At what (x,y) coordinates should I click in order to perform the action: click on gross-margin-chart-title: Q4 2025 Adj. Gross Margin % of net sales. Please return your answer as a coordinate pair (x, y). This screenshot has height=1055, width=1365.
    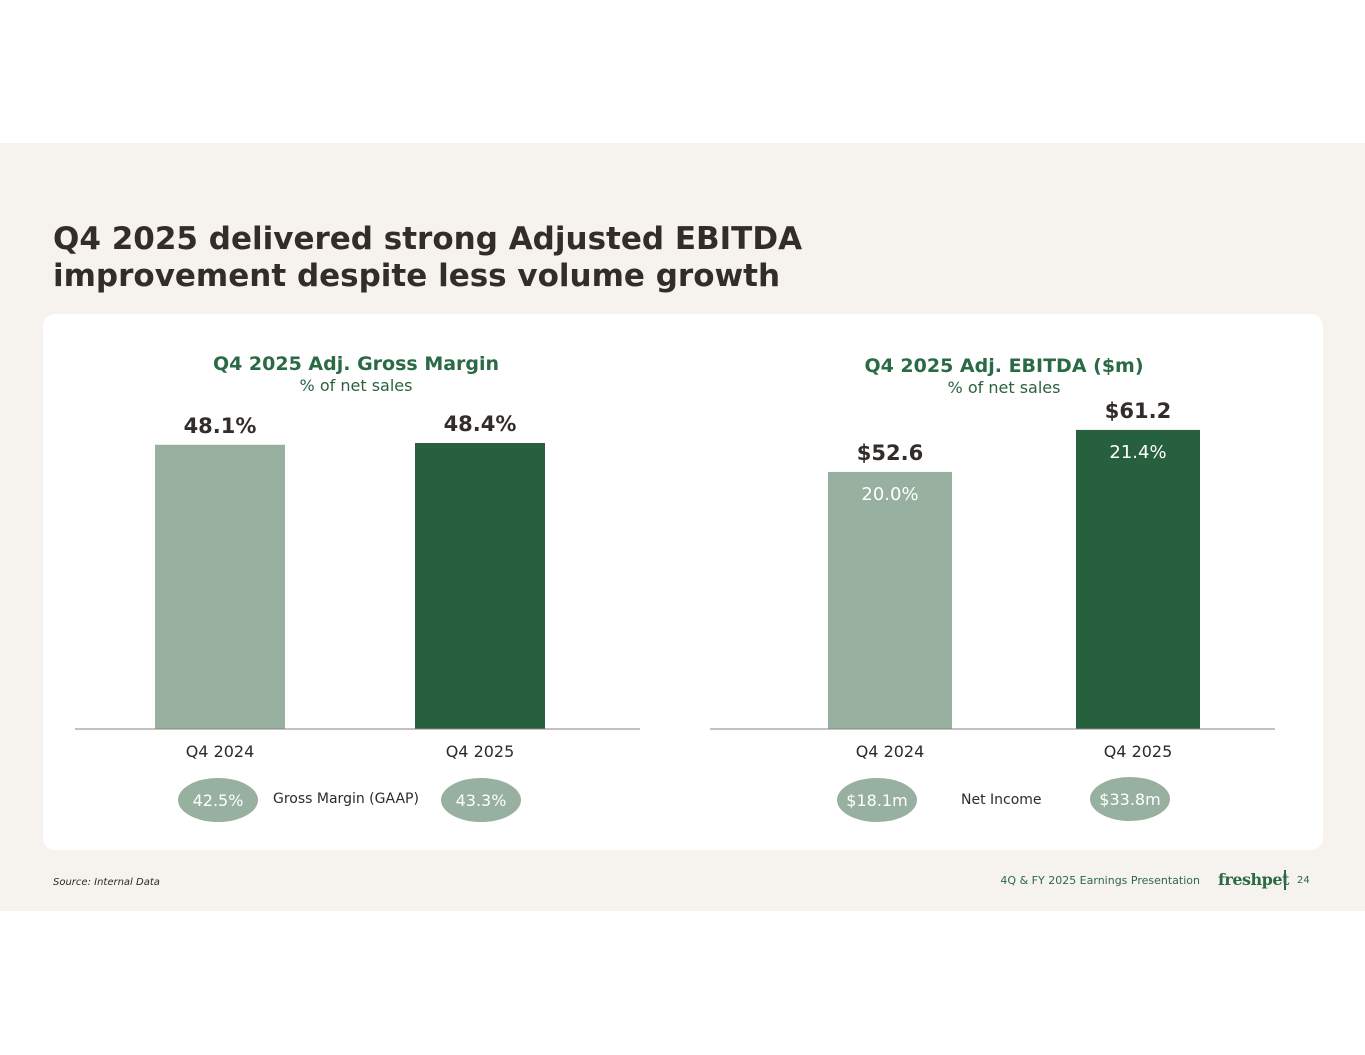
    Looking at the image, I should click on (356, 374).